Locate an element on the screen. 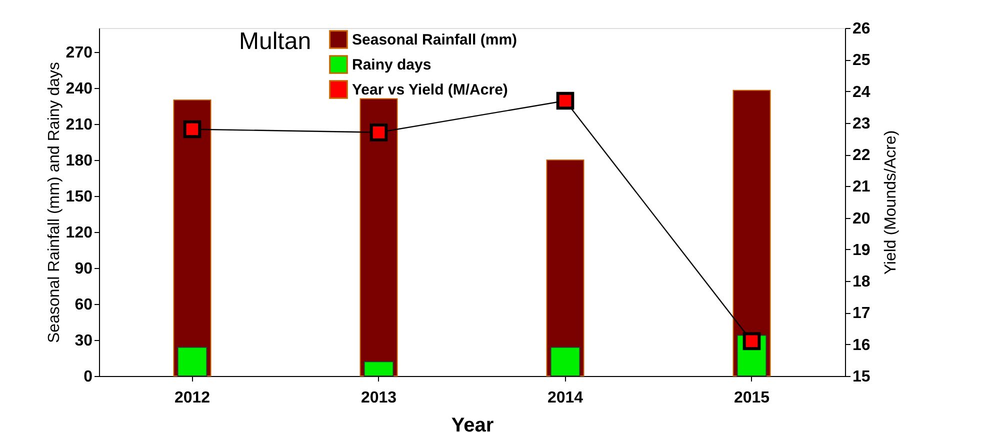 The height and width of the screenshot is (433, 991). x-tick-label: 2015 is located at coordinates (752, 398).